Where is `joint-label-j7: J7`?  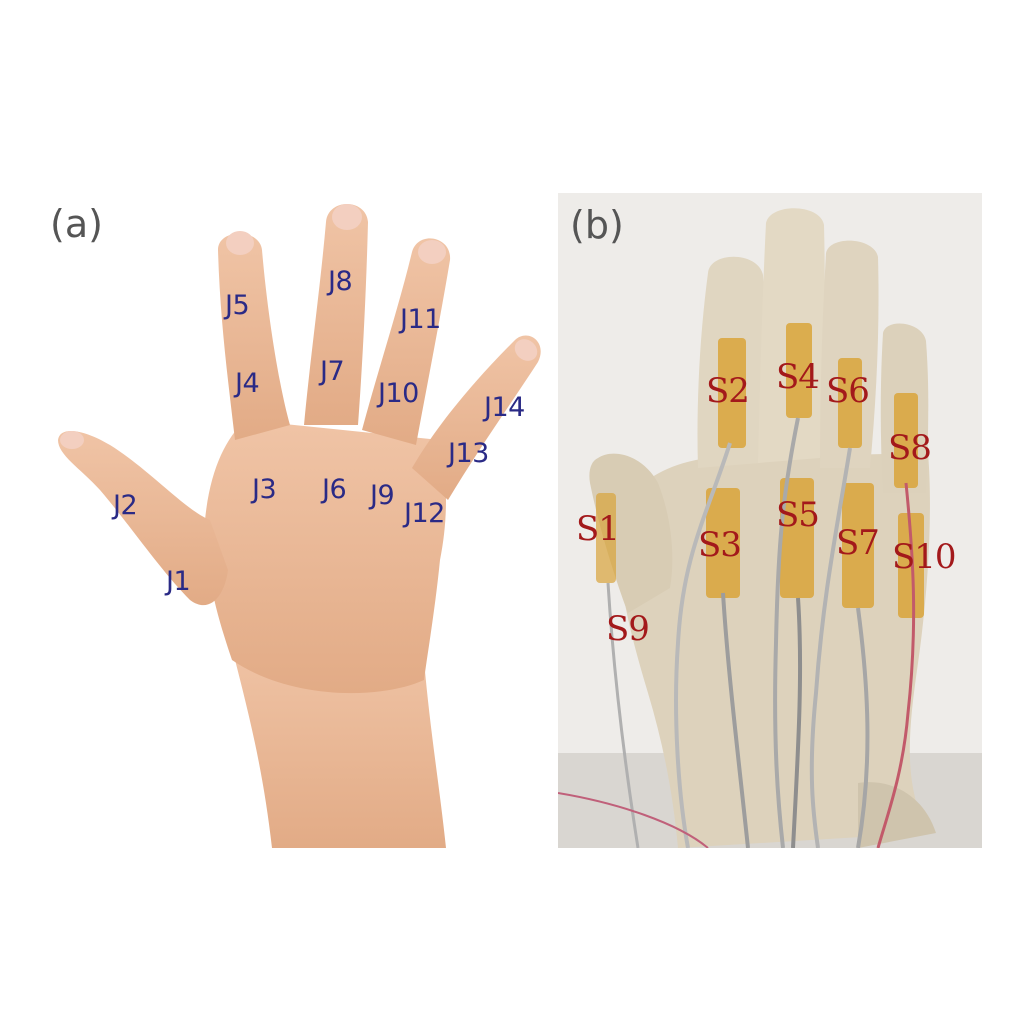
joint-label-j7: J7 is located at coordinates (332, 371).